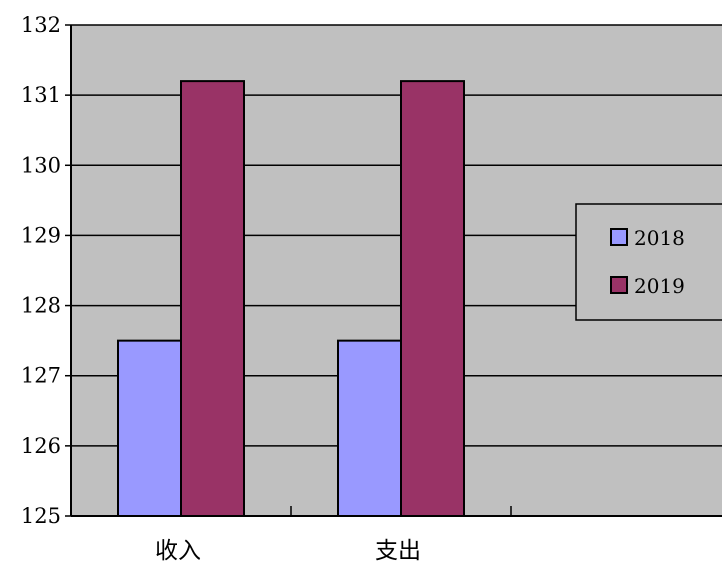 This screenshot has height=562, width=722. Describe the element at coordinates (41, 376) in the screenshot. I see `y-tick-label-127: 127` at that location.